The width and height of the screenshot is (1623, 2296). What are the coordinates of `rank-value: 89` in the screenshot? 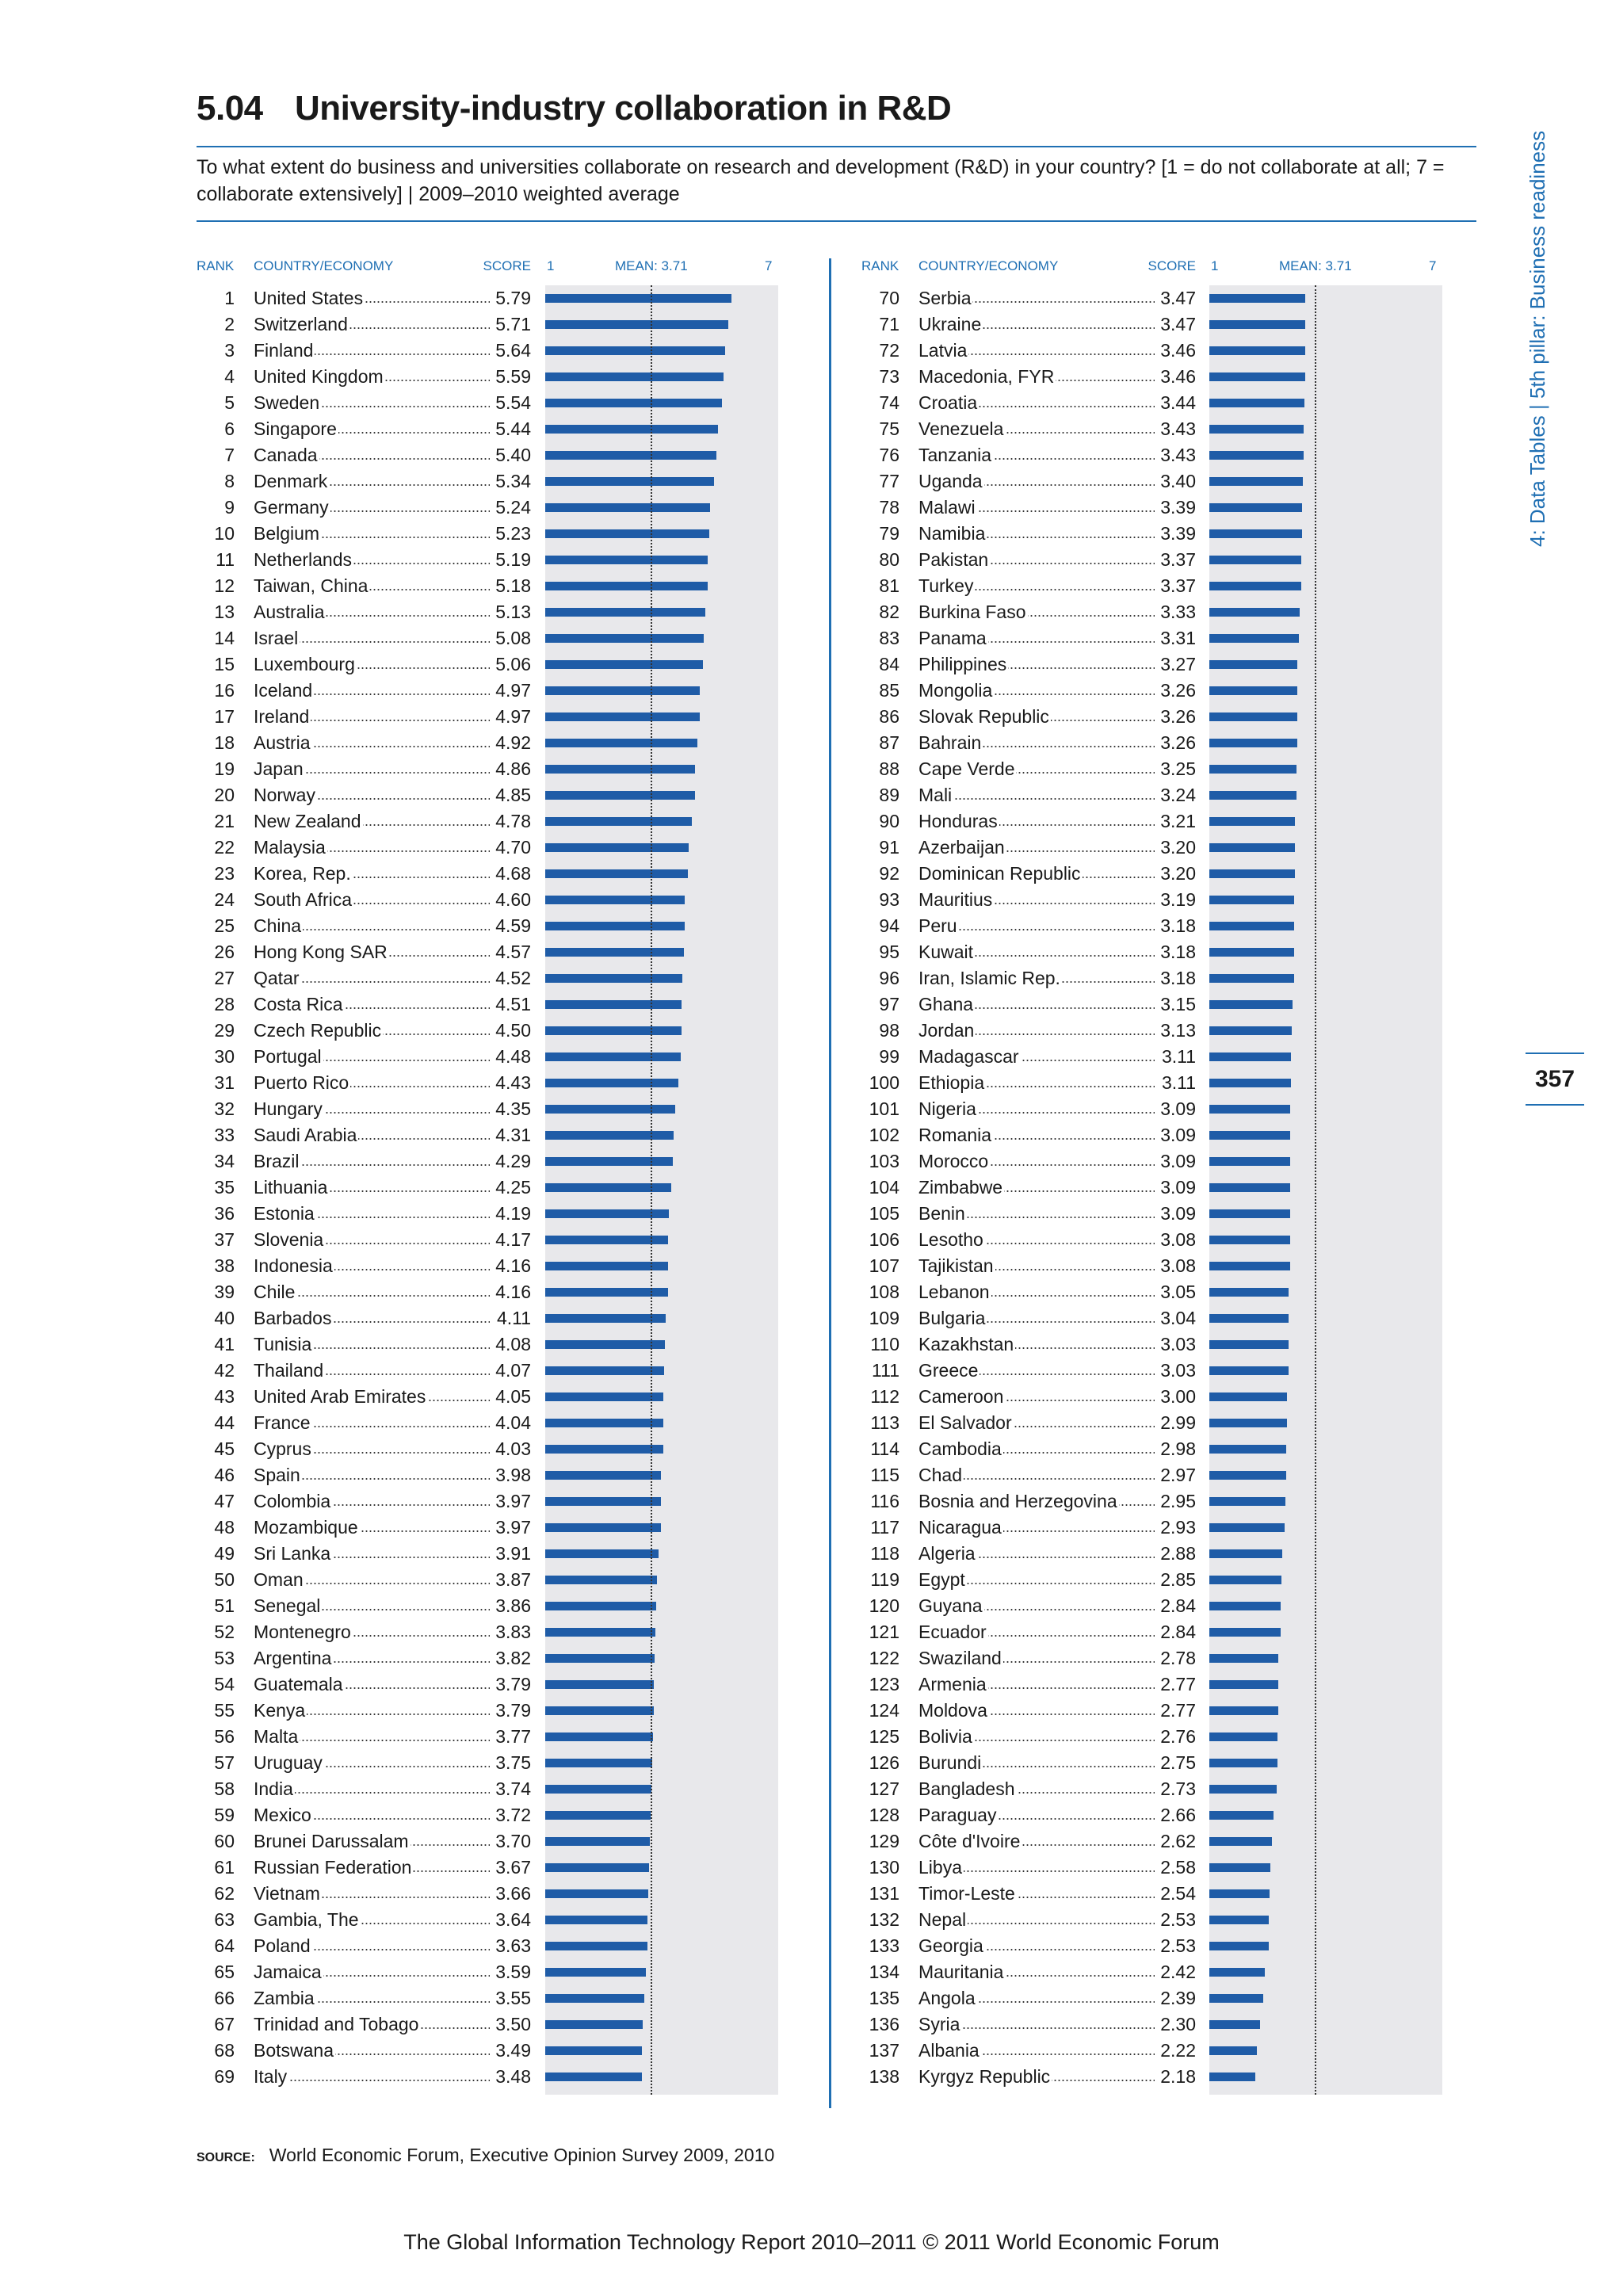 It's located at (889, 795).